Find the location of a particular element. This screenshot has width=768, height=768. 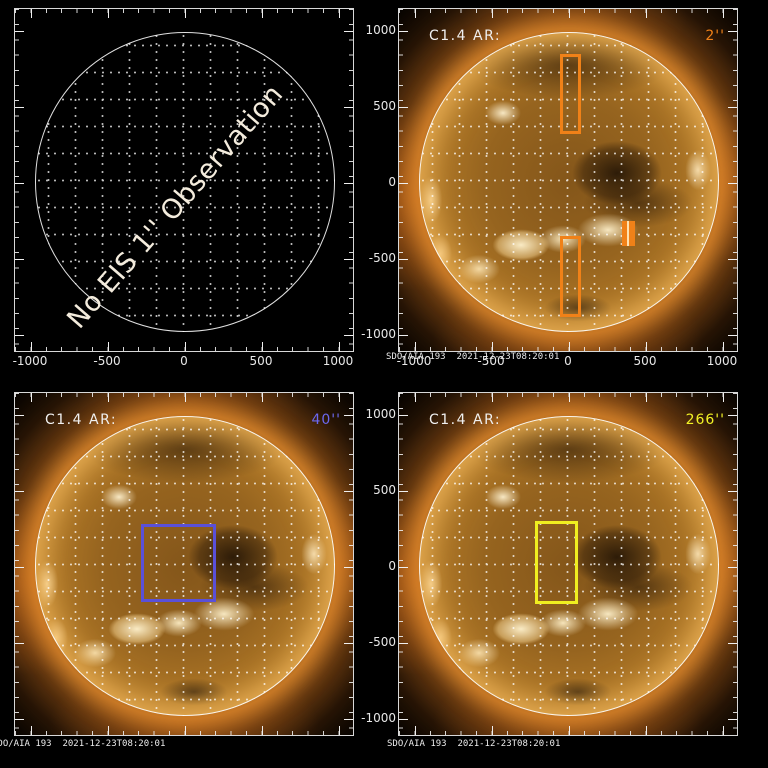

fov-box-40arcsec is located at coordinates (178, 563).